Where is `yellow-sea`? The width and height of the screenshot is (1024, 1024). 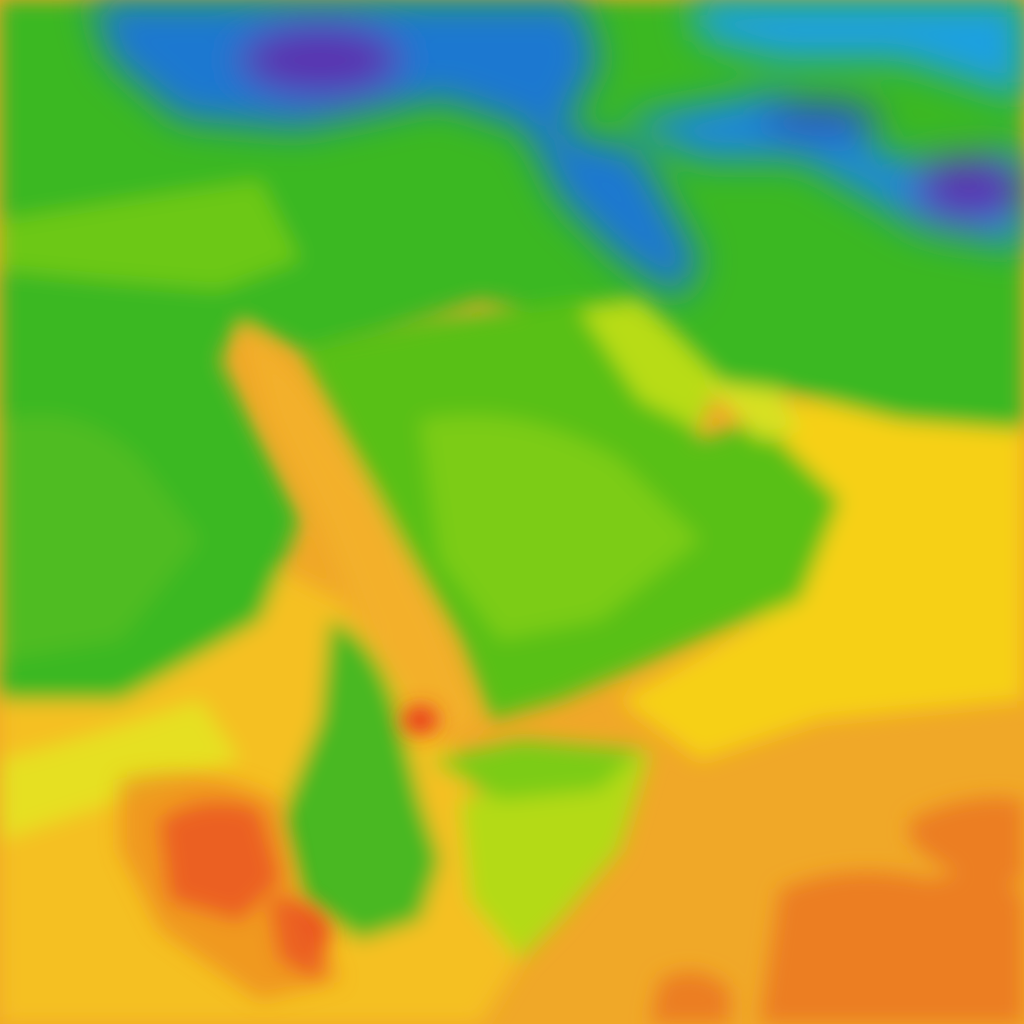
yellow-sea is located at coordinates (822, 580).